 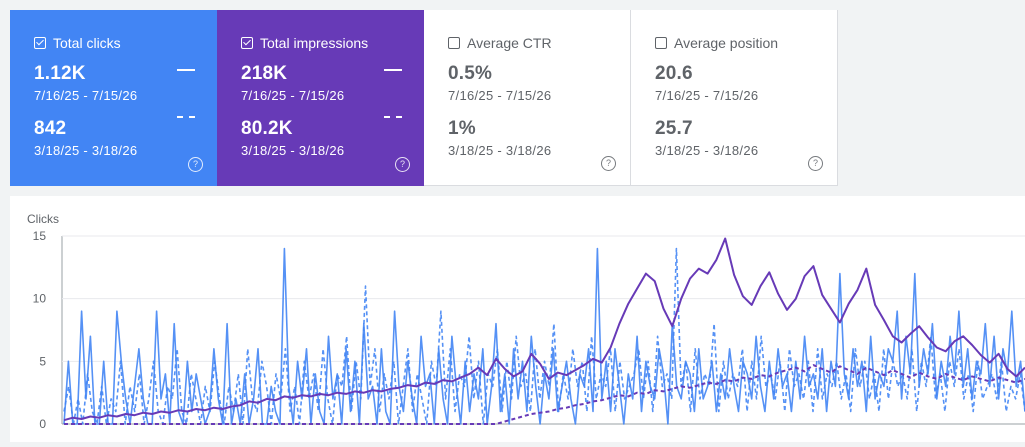 I want to click on metric-label: Average position, so click(x=726, y=43).